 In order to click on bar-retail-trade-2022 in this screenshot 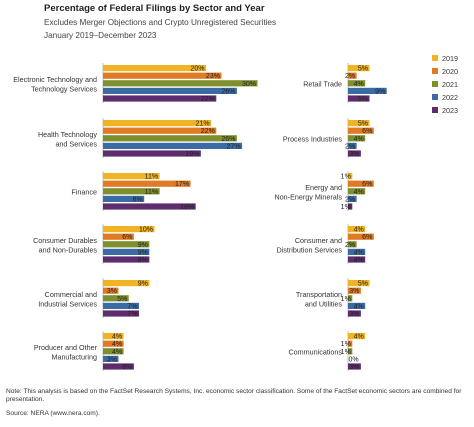, I will do `click(367, 90)`.